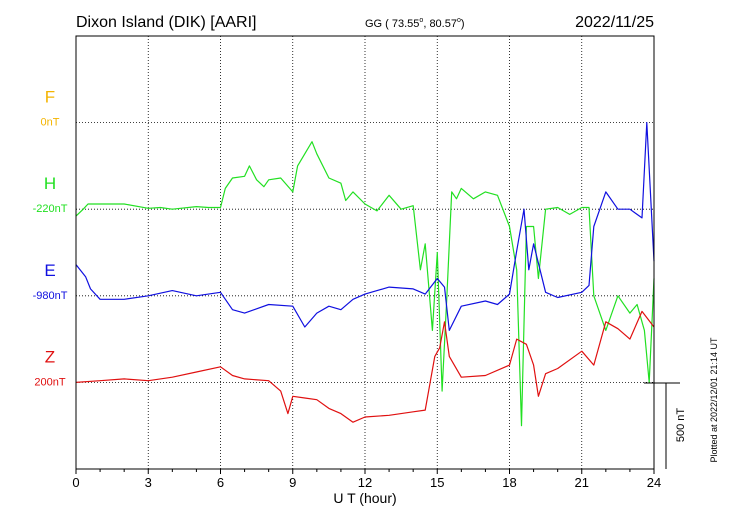  I want to click on x-tick-label: 6, so click(220, 482).